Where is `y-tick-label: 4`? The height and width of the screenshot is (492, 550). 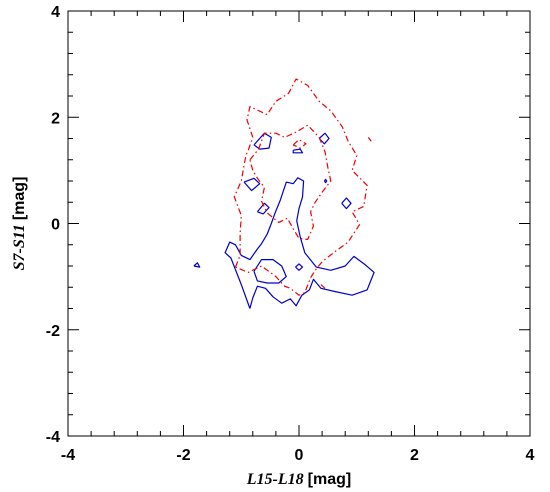
y-tick-label: 4 is located at coordinates (55, 12).